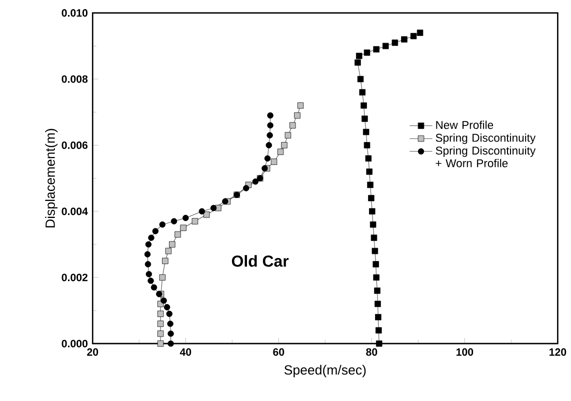 This screenshot has height=401, width=571. I want to click on y-tick-label: 0.008, so click(75, 79).